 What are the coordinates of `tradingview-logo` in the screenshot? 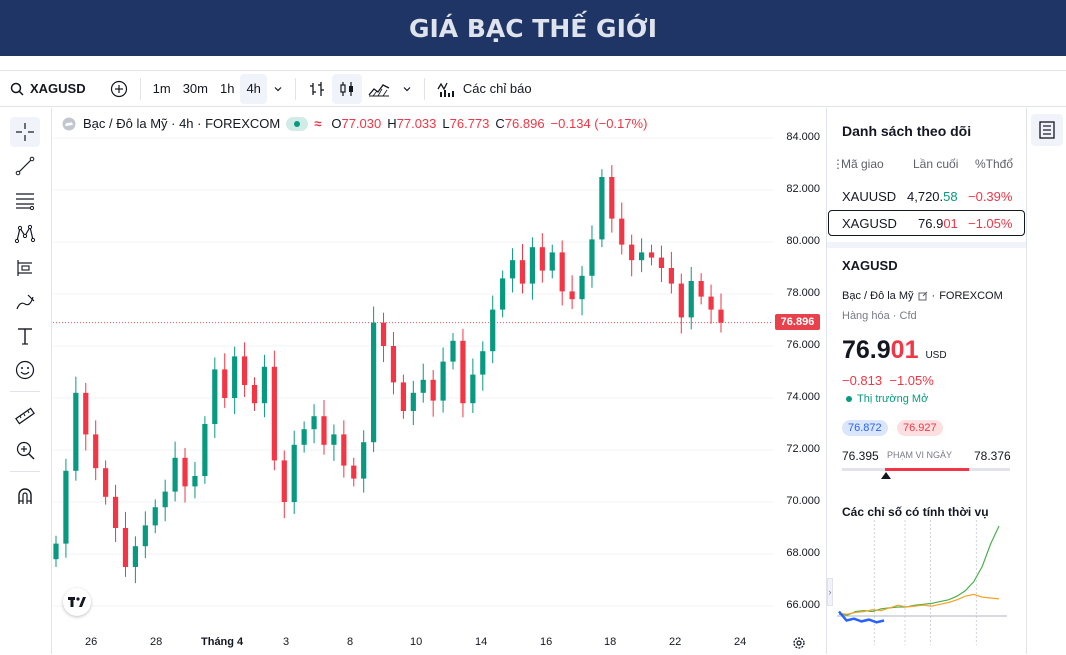 It's located at (77, 602).